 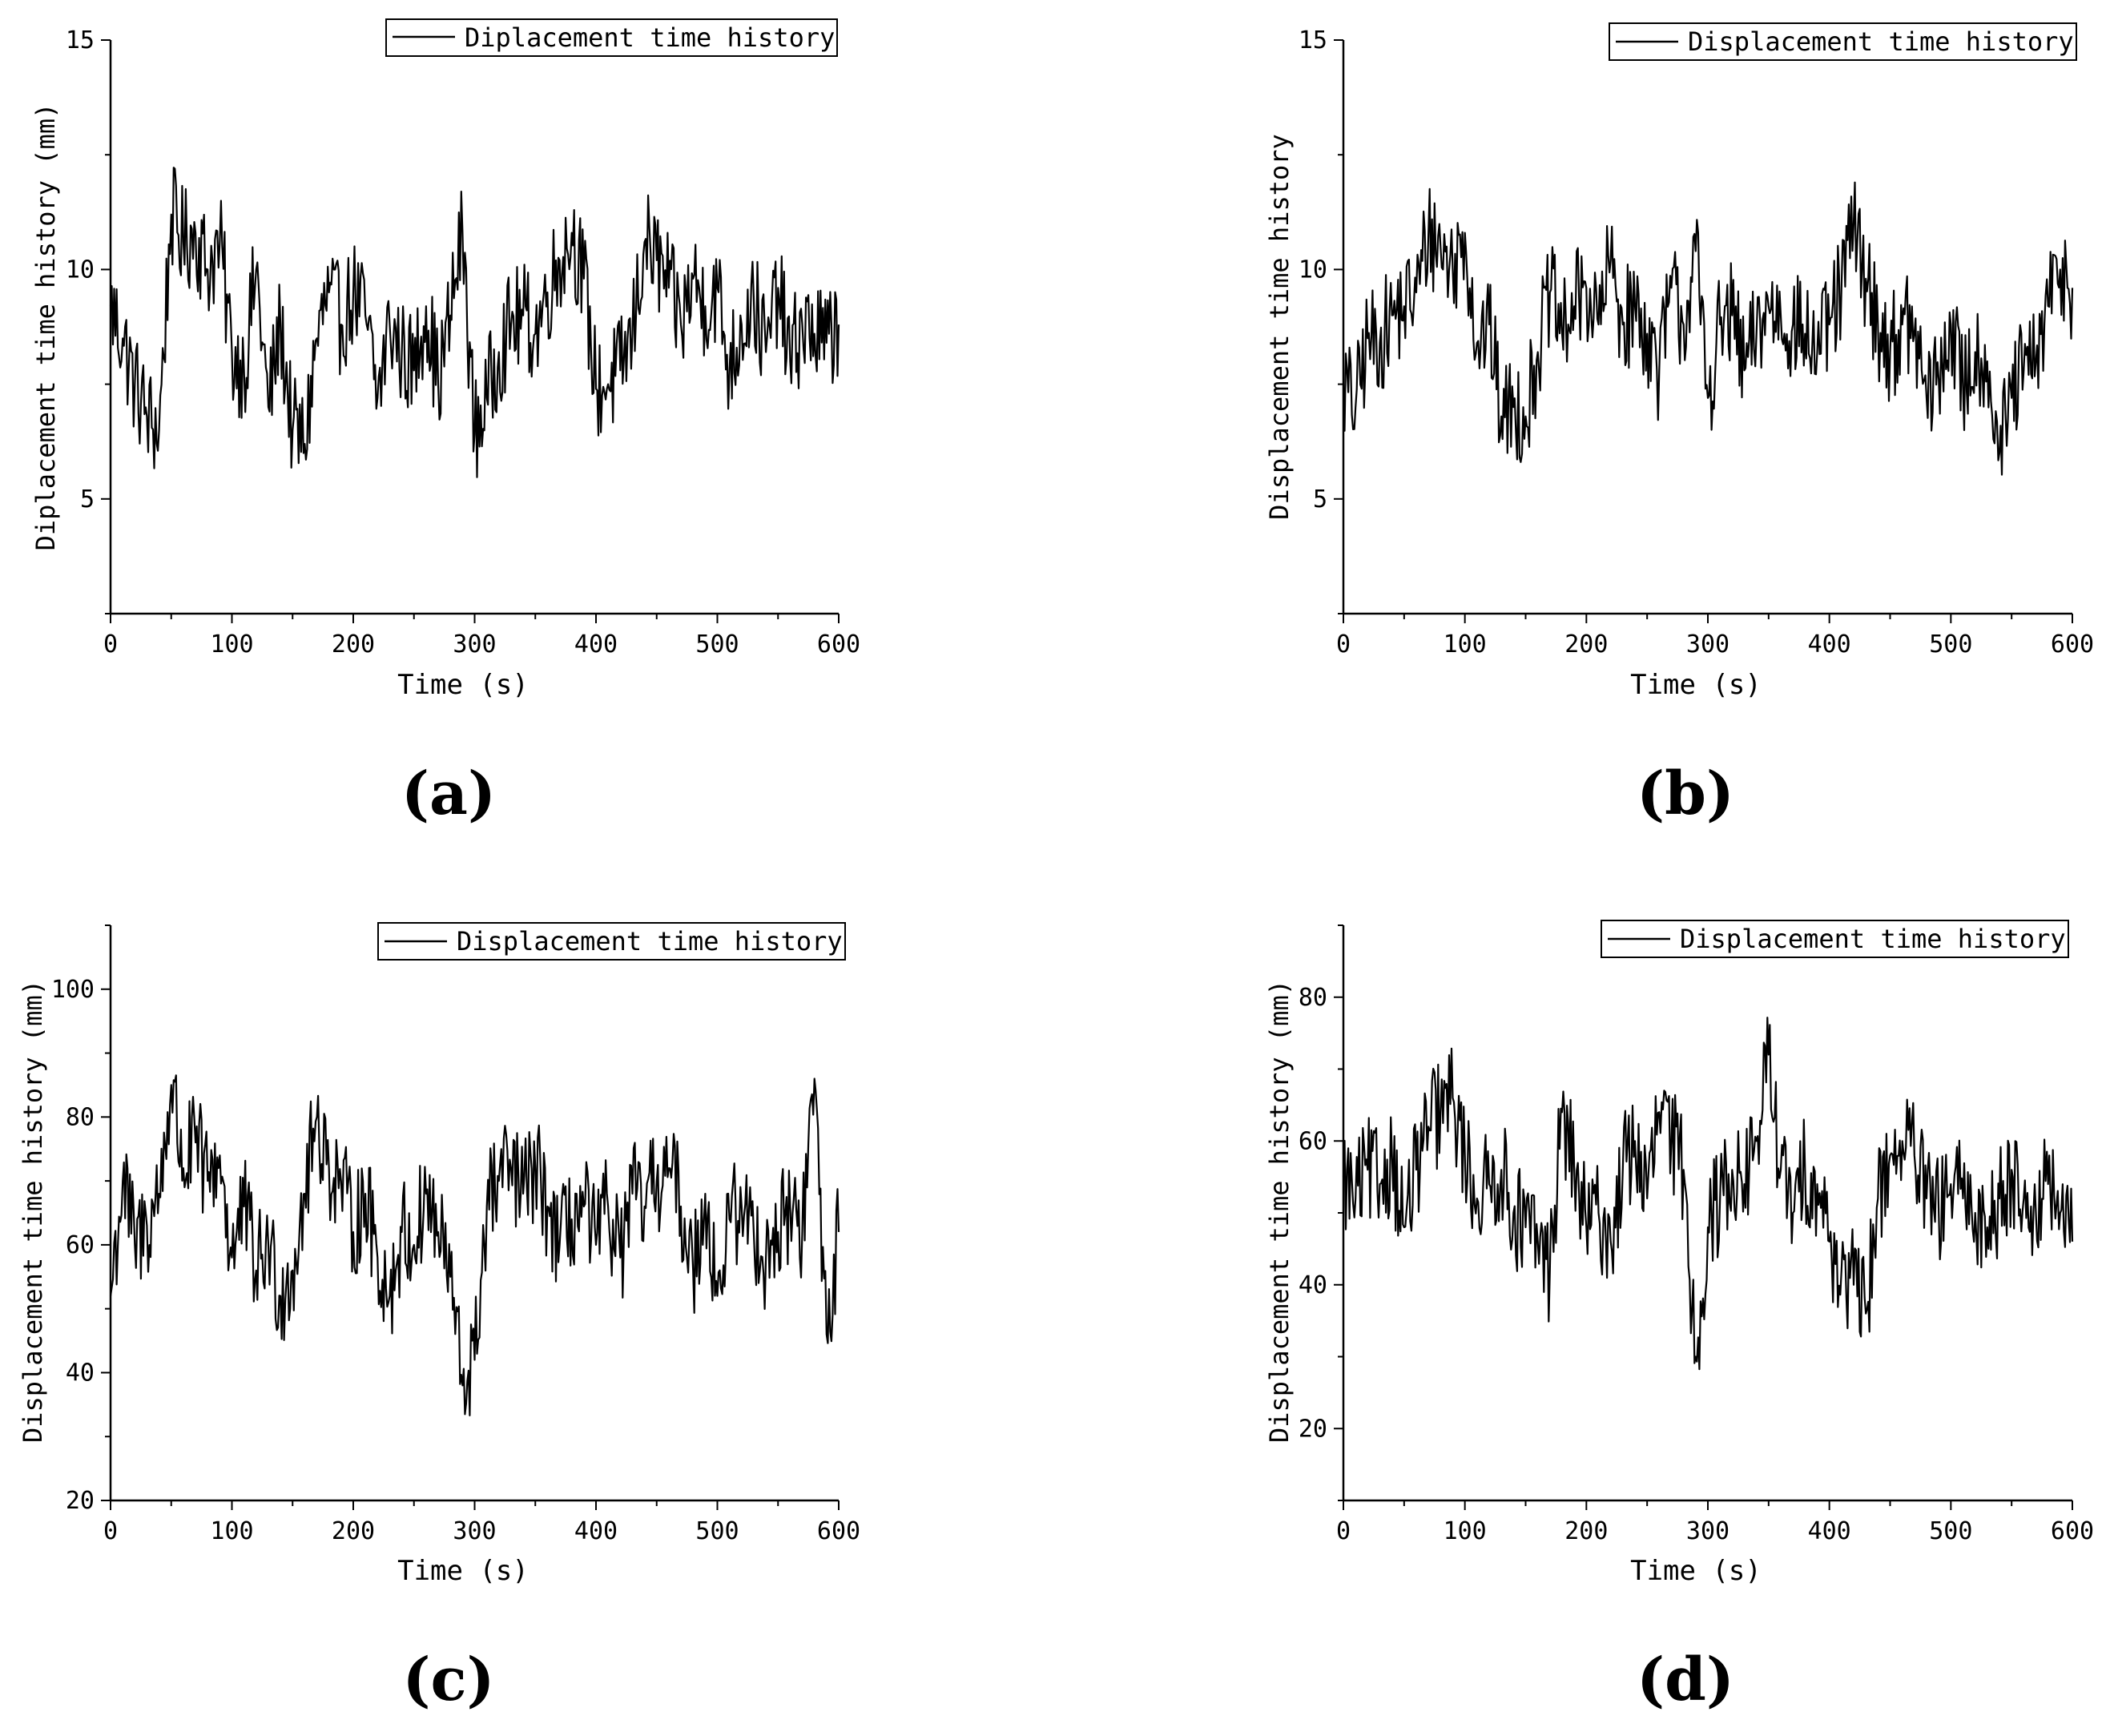 I want to click on x-axis-title-a: Time (s), so click(x=463, y=685).